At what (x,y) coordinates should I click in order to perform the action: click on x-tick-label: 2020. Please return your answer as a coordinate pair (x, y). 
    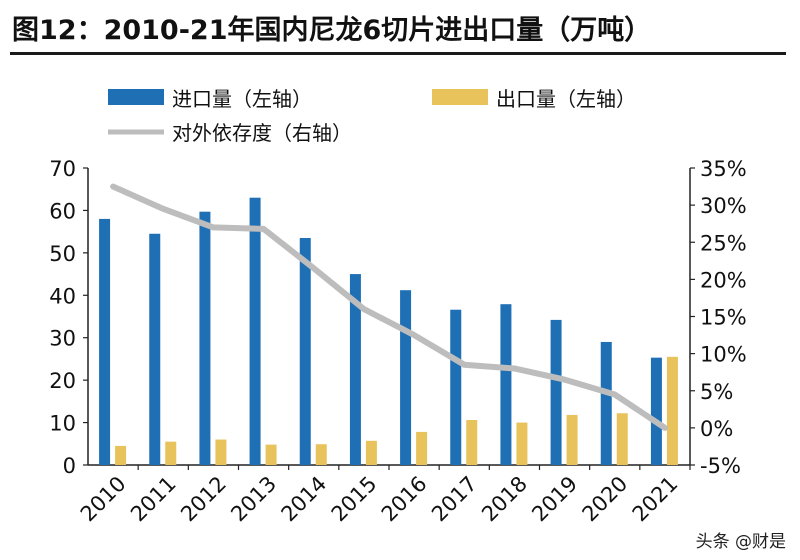
    Looking at the image, I should click on (605, 499).